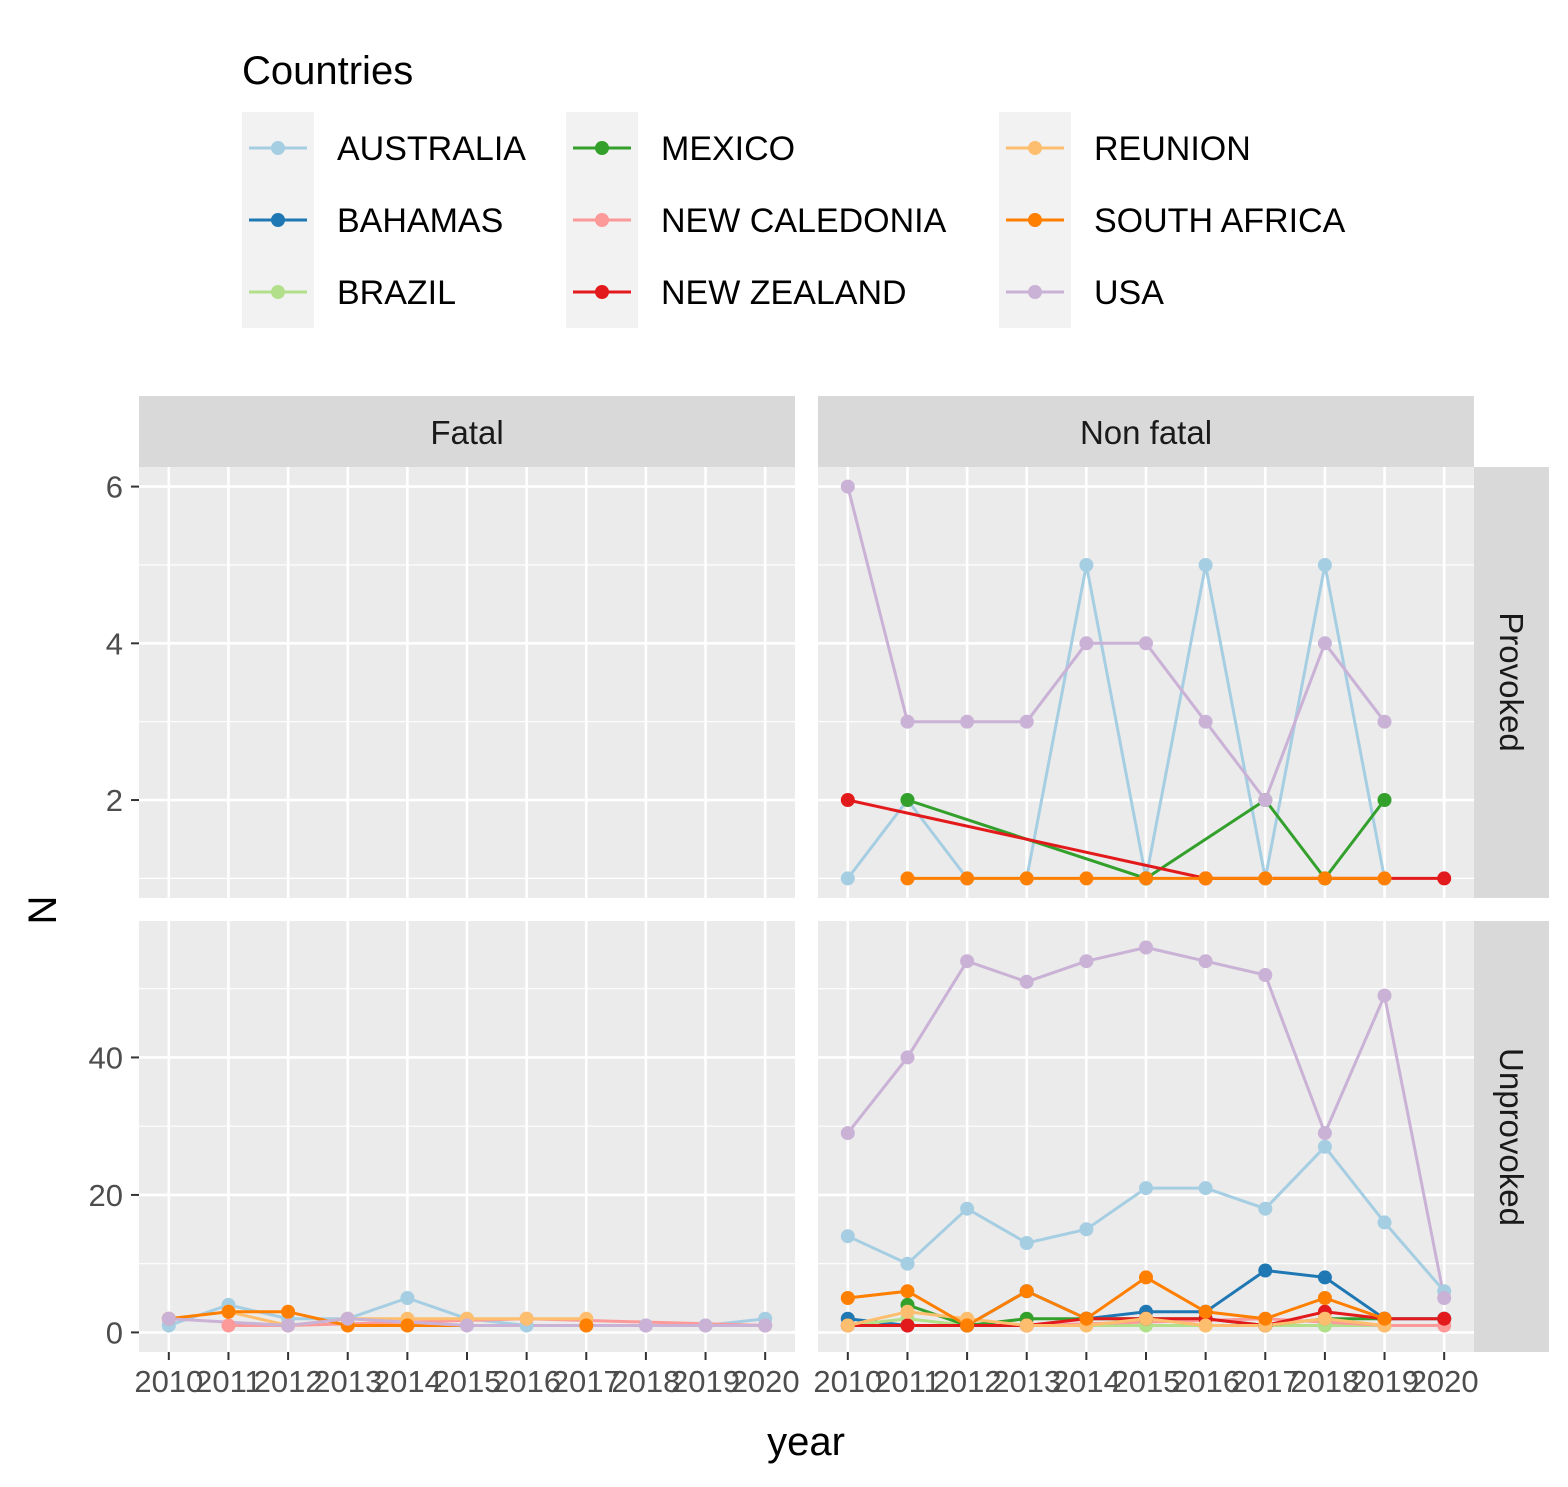 This screenshot has height=1487, width=1568. Describe the element at coordinates (705, 1381) in the screenshot. I see `x-tick-label: 2019` at that location.